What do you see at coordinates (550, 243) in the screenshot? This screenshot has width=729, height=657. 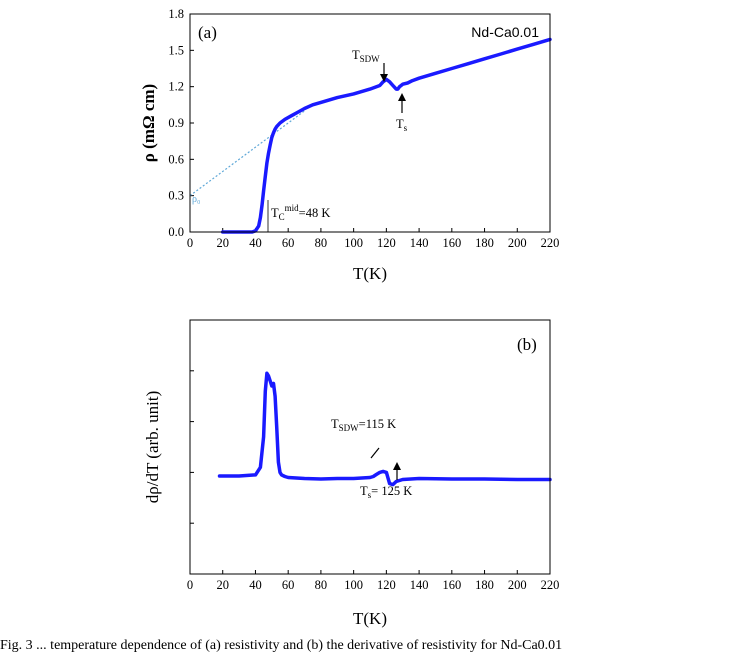 I see `panel-a-x-tick-label: 220` at bounding box center [550, 243].